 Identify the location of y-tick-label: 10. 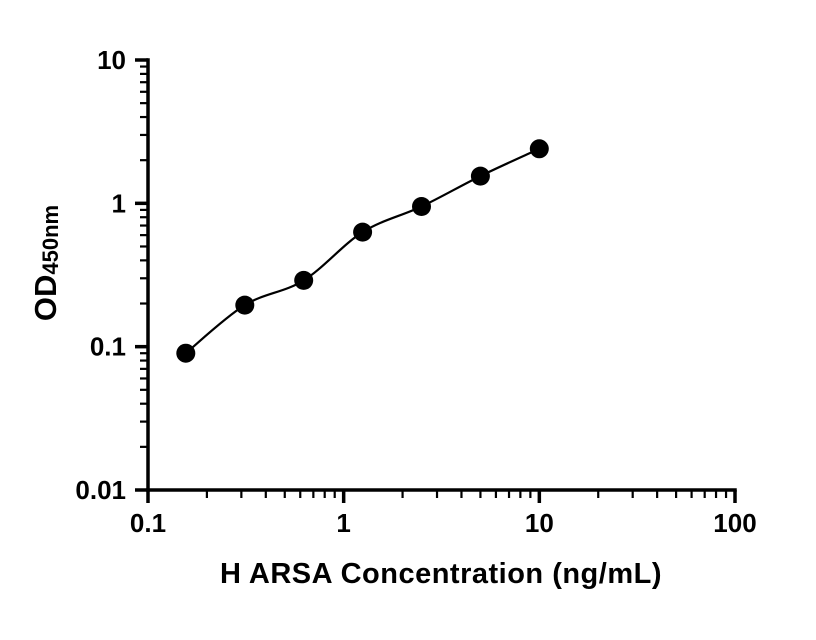
(111, 60).